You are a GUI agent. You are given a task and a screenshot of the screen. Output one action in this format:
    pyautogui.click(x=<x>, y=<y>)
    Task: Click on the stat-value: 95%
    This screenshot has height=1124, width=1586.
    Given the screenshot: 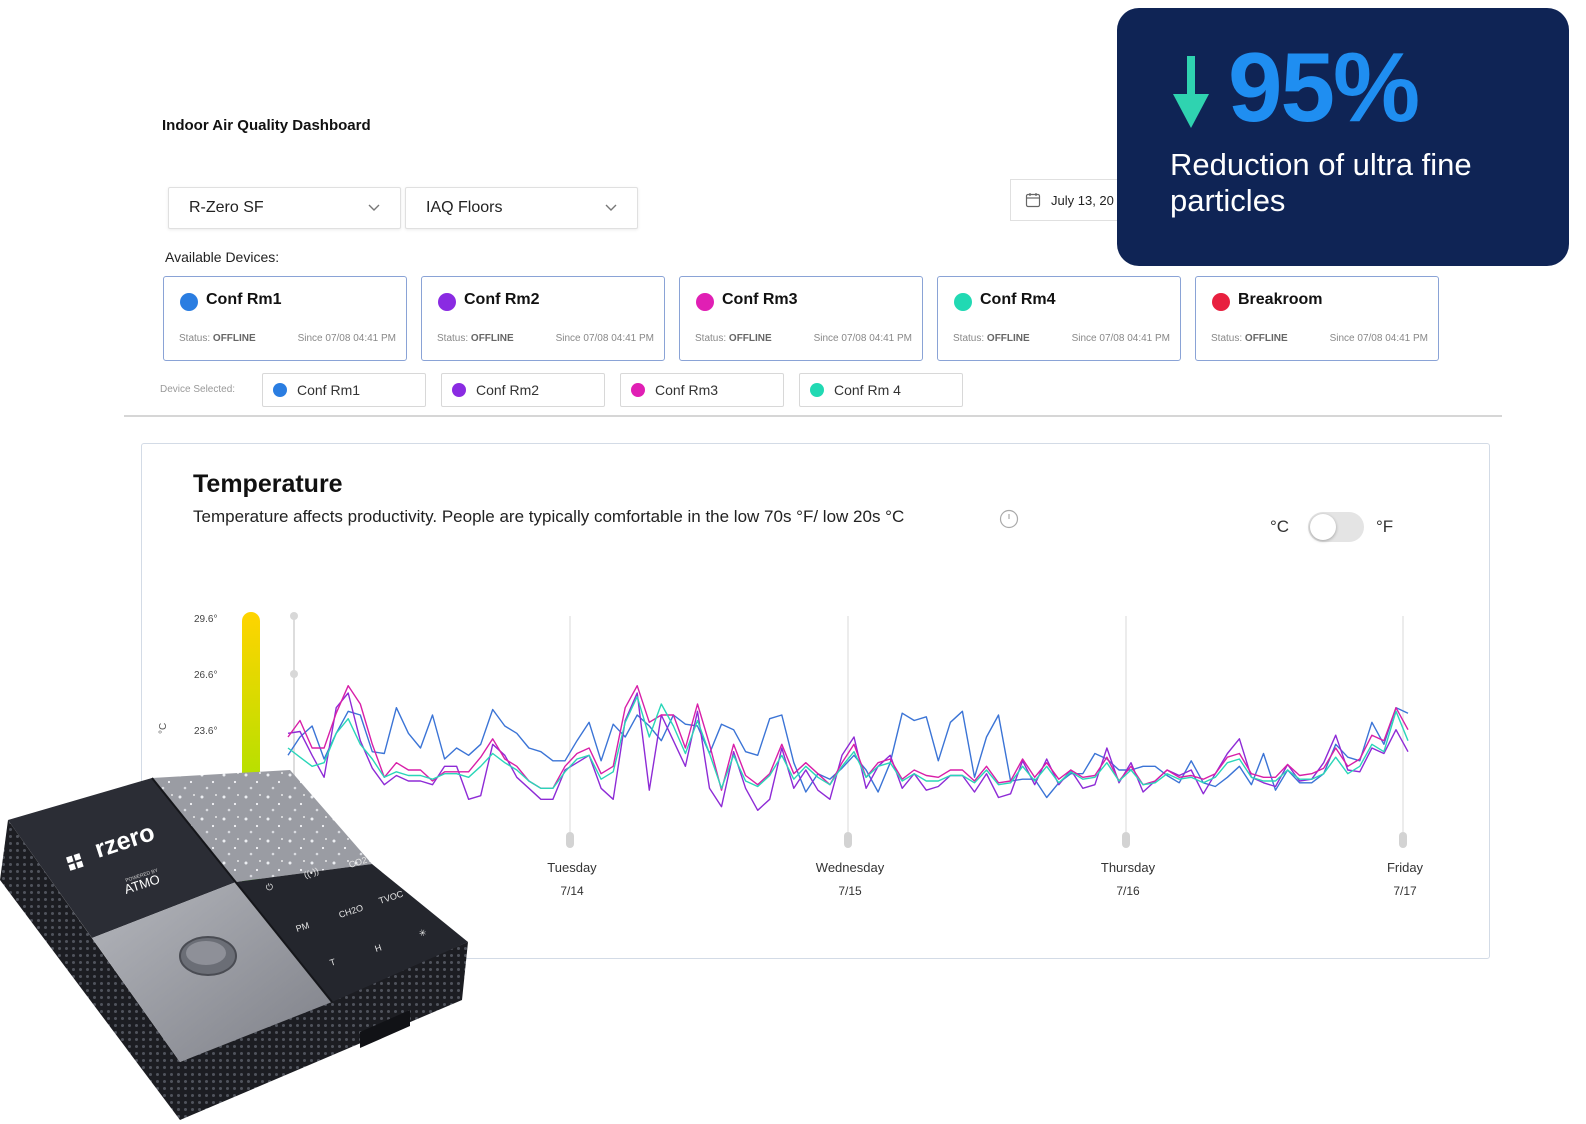 What is the action you would take?
    pyautogui.click(x=1324, y=87)
    